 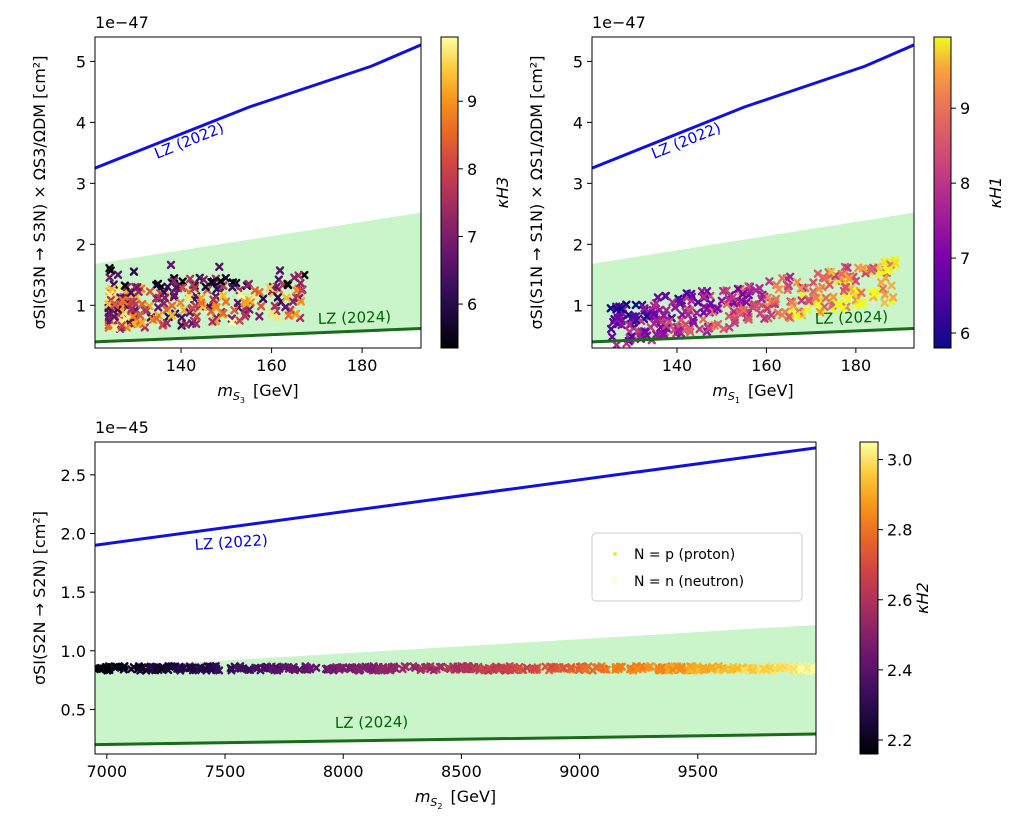 What do you see at coordinates (689, 582) in the screenshot?
I see `legend-label: N = n (neutron)` at bounding box center [689, 582].